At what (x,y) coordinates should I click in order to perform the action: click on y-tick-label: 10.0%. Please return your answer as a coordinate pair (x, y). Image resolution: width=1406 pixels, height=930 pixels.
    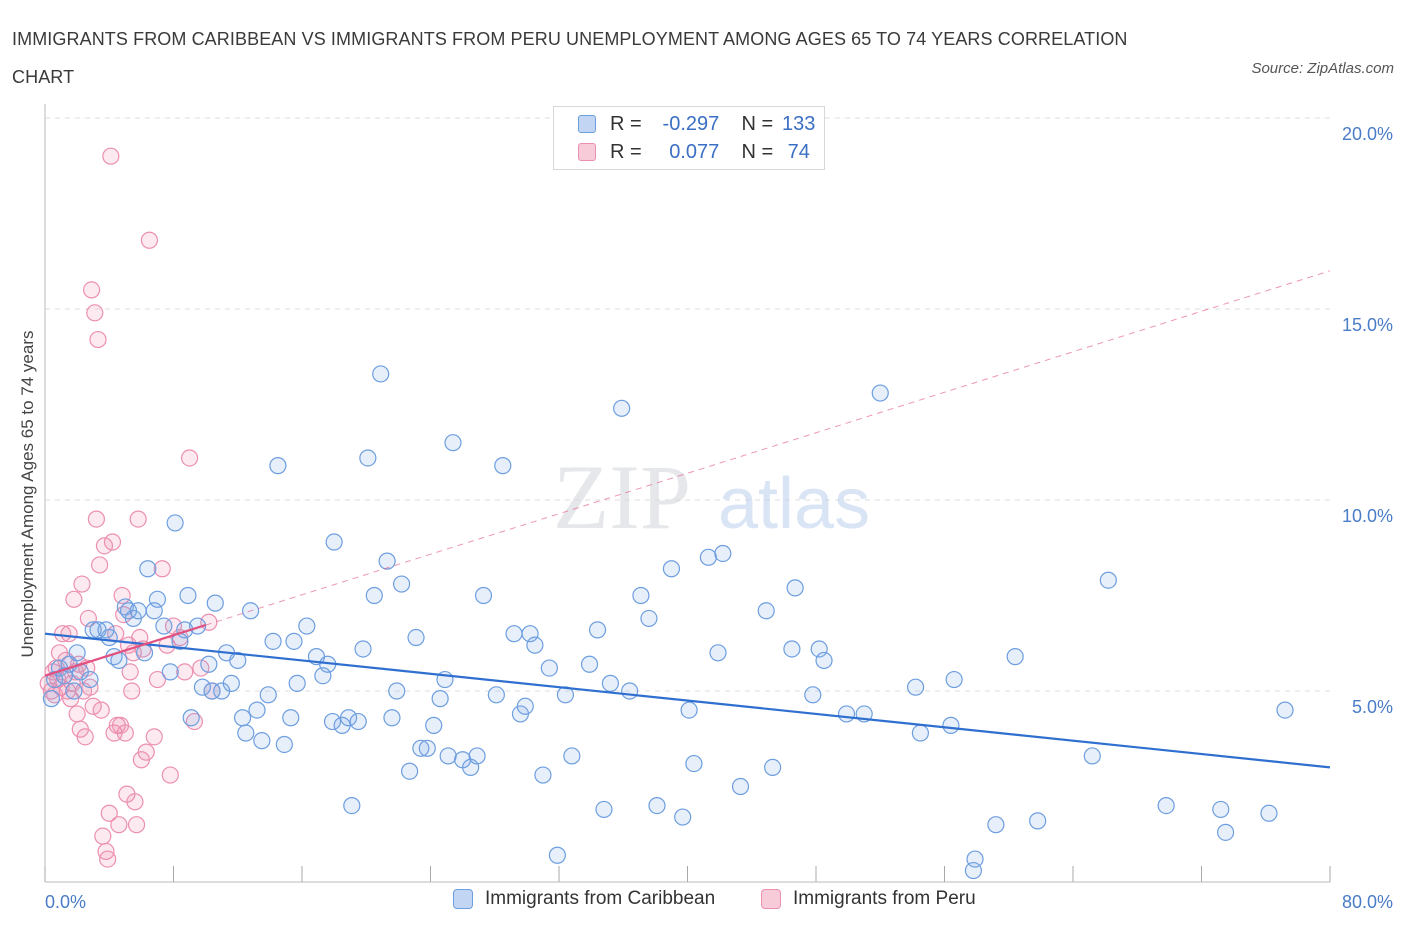
    Looking at the image, I should click on (1367, 516).